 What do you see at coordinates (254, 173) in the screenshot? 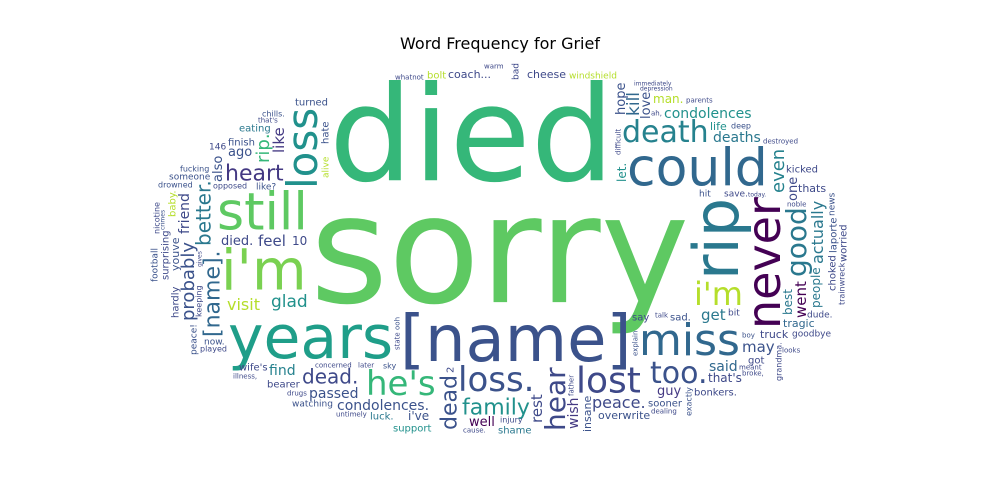
I see `word-21: heart` at bounding box center [254, 173].